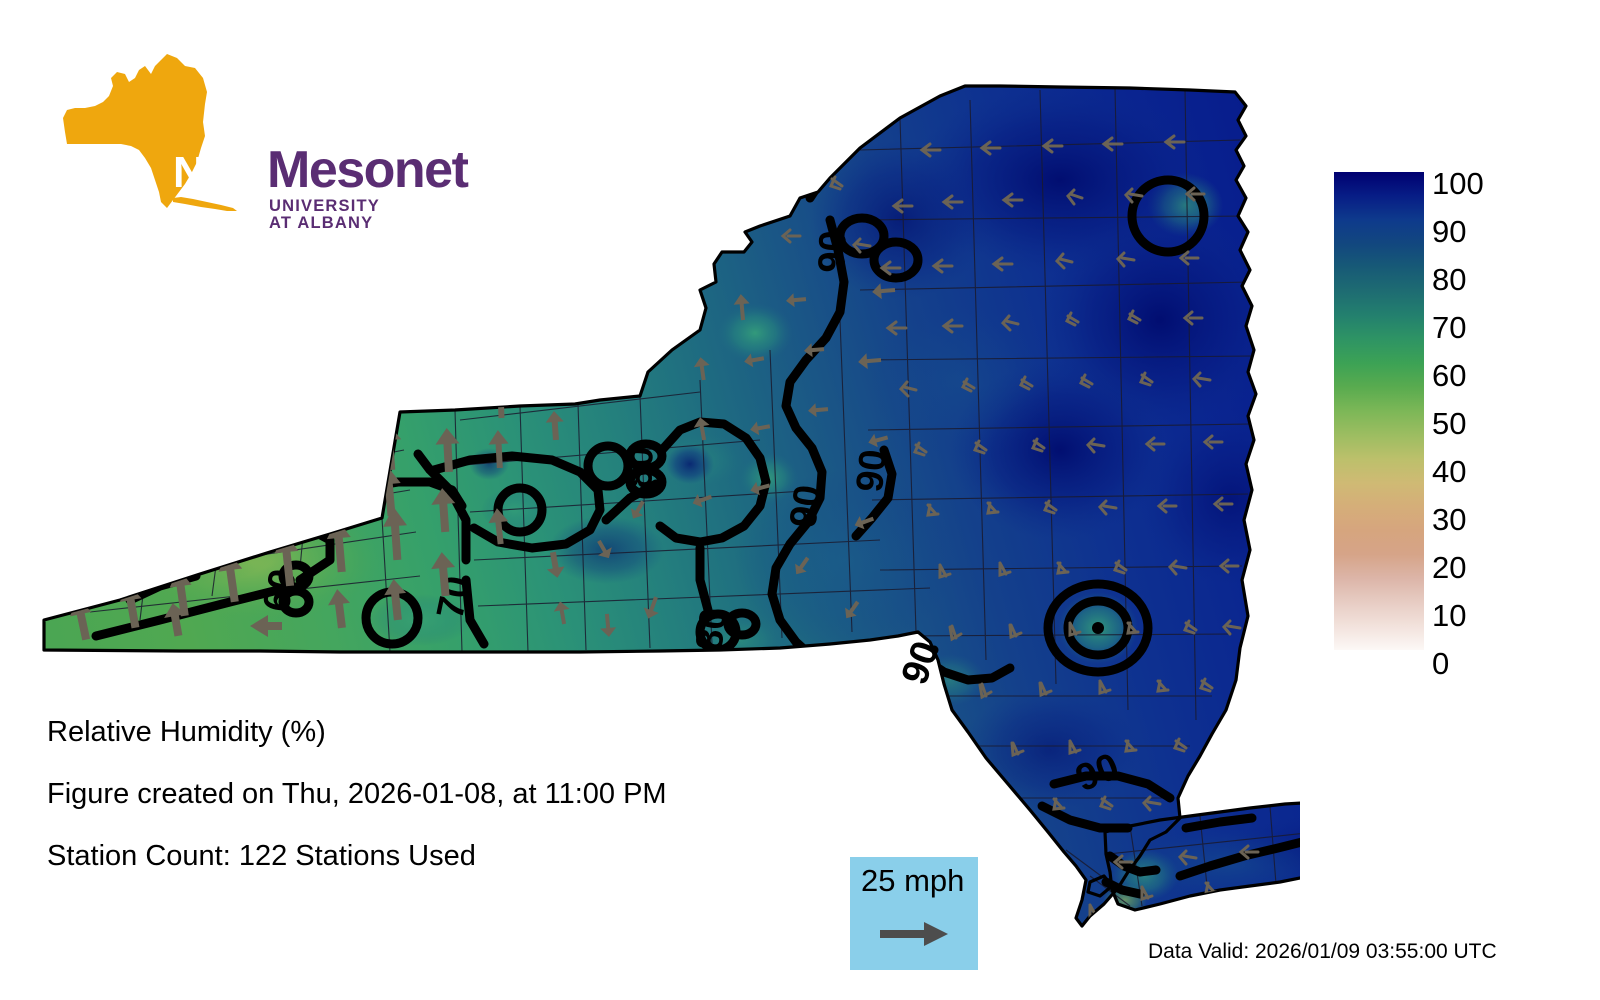 The image size is (1600, 1000). I want to click on caption-variable: Relative Humidity (%), so click(186, 732).